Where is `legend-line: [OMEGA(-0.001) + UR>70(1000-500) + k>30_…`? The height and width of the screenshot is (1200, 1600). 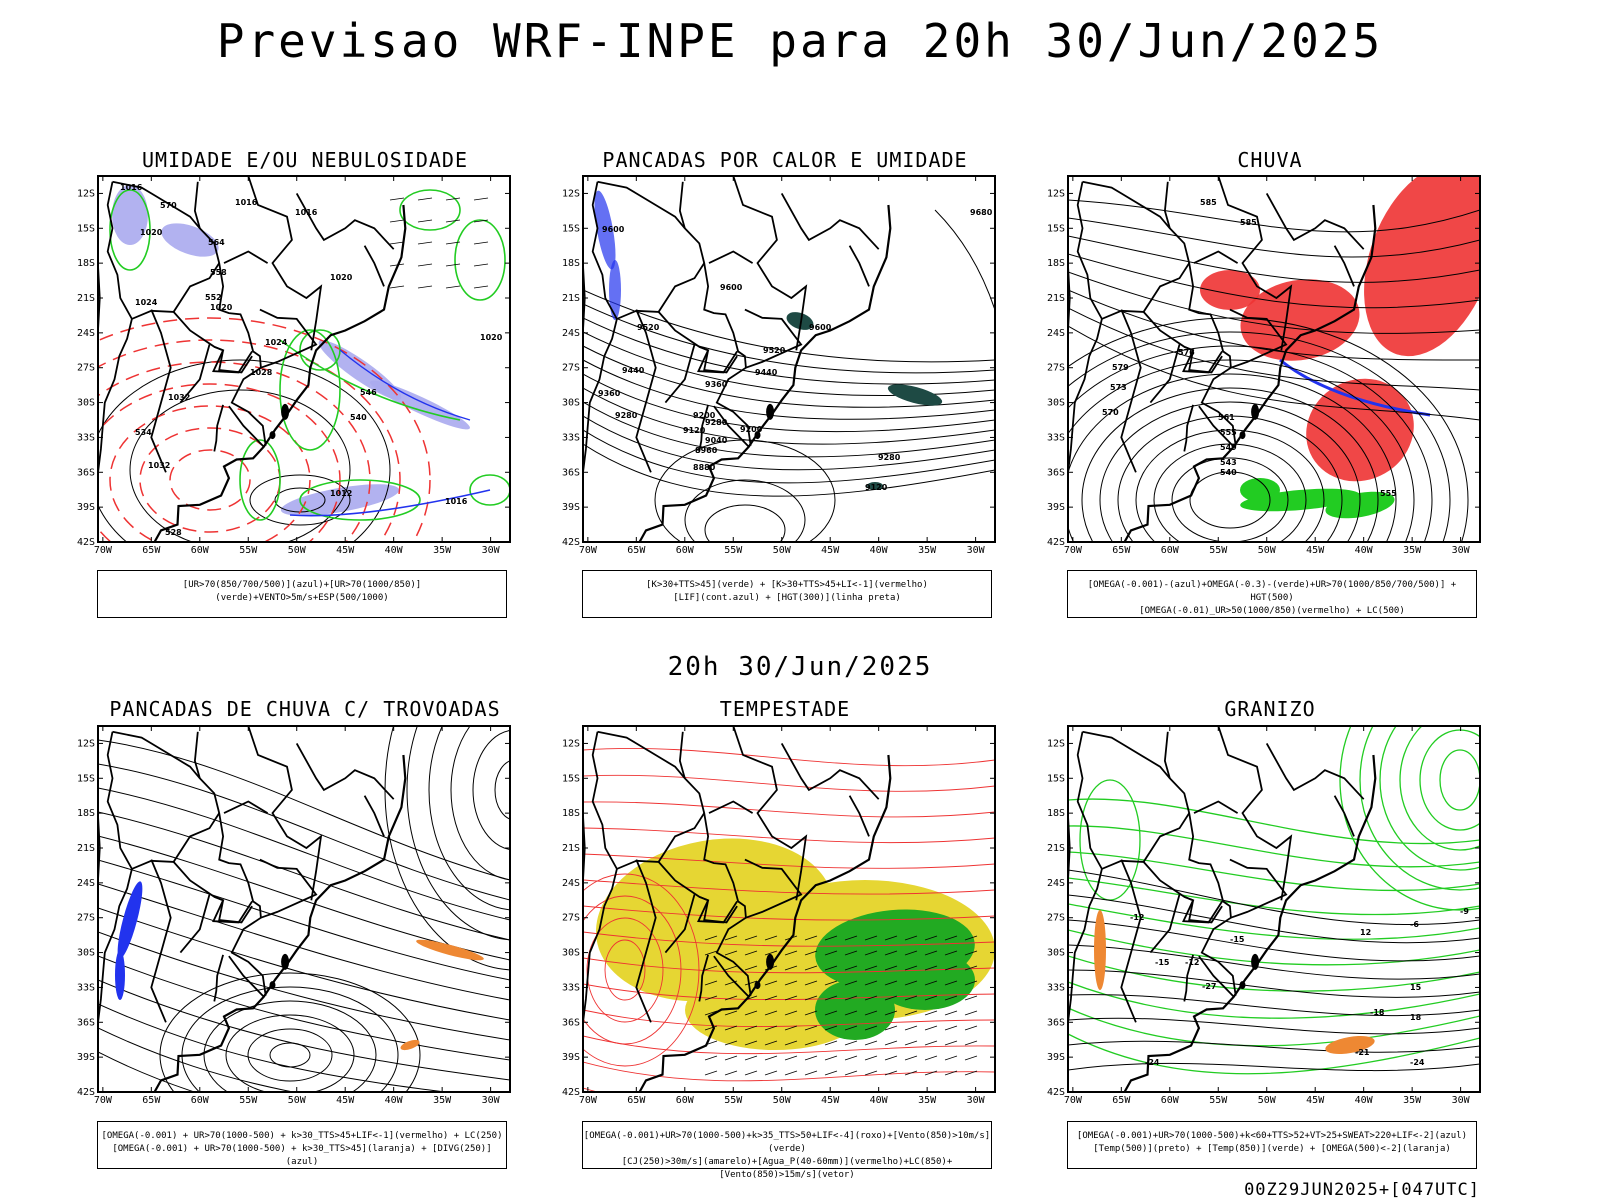
legend-line: [OMEGA(-0.001) + UR>70(1000-500) + k>30_… is located at coordinates (302, 1155).